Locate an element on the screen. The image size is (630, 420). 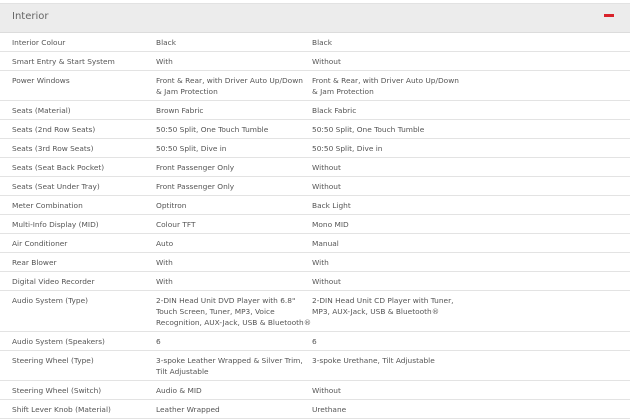
value-line: Brown Fabric is located at coordinates (180, 110).